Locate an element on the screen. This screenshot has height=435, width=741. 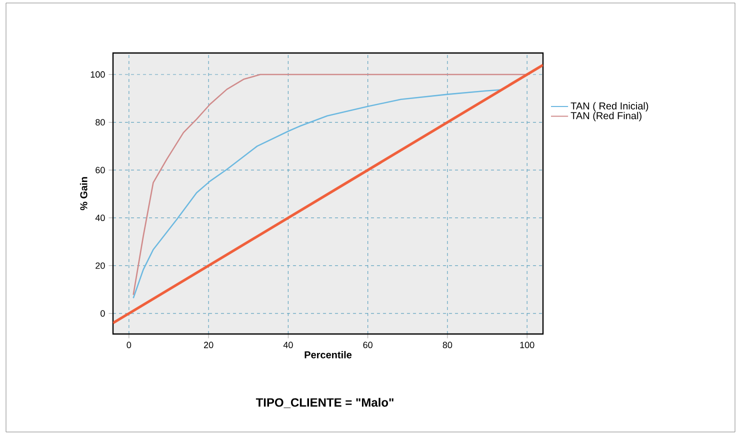
y-tick-label: 60 is located at coordinates (100, 170).